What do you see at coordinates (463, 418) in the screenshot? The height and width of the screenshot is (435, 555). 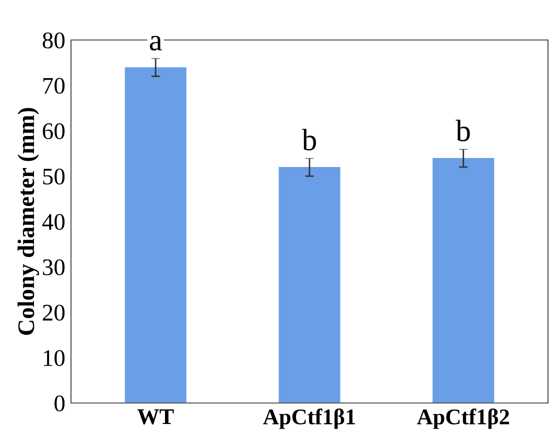 I see `x-tick-label: ApCtf1β2` at bounding box center [463, 418].